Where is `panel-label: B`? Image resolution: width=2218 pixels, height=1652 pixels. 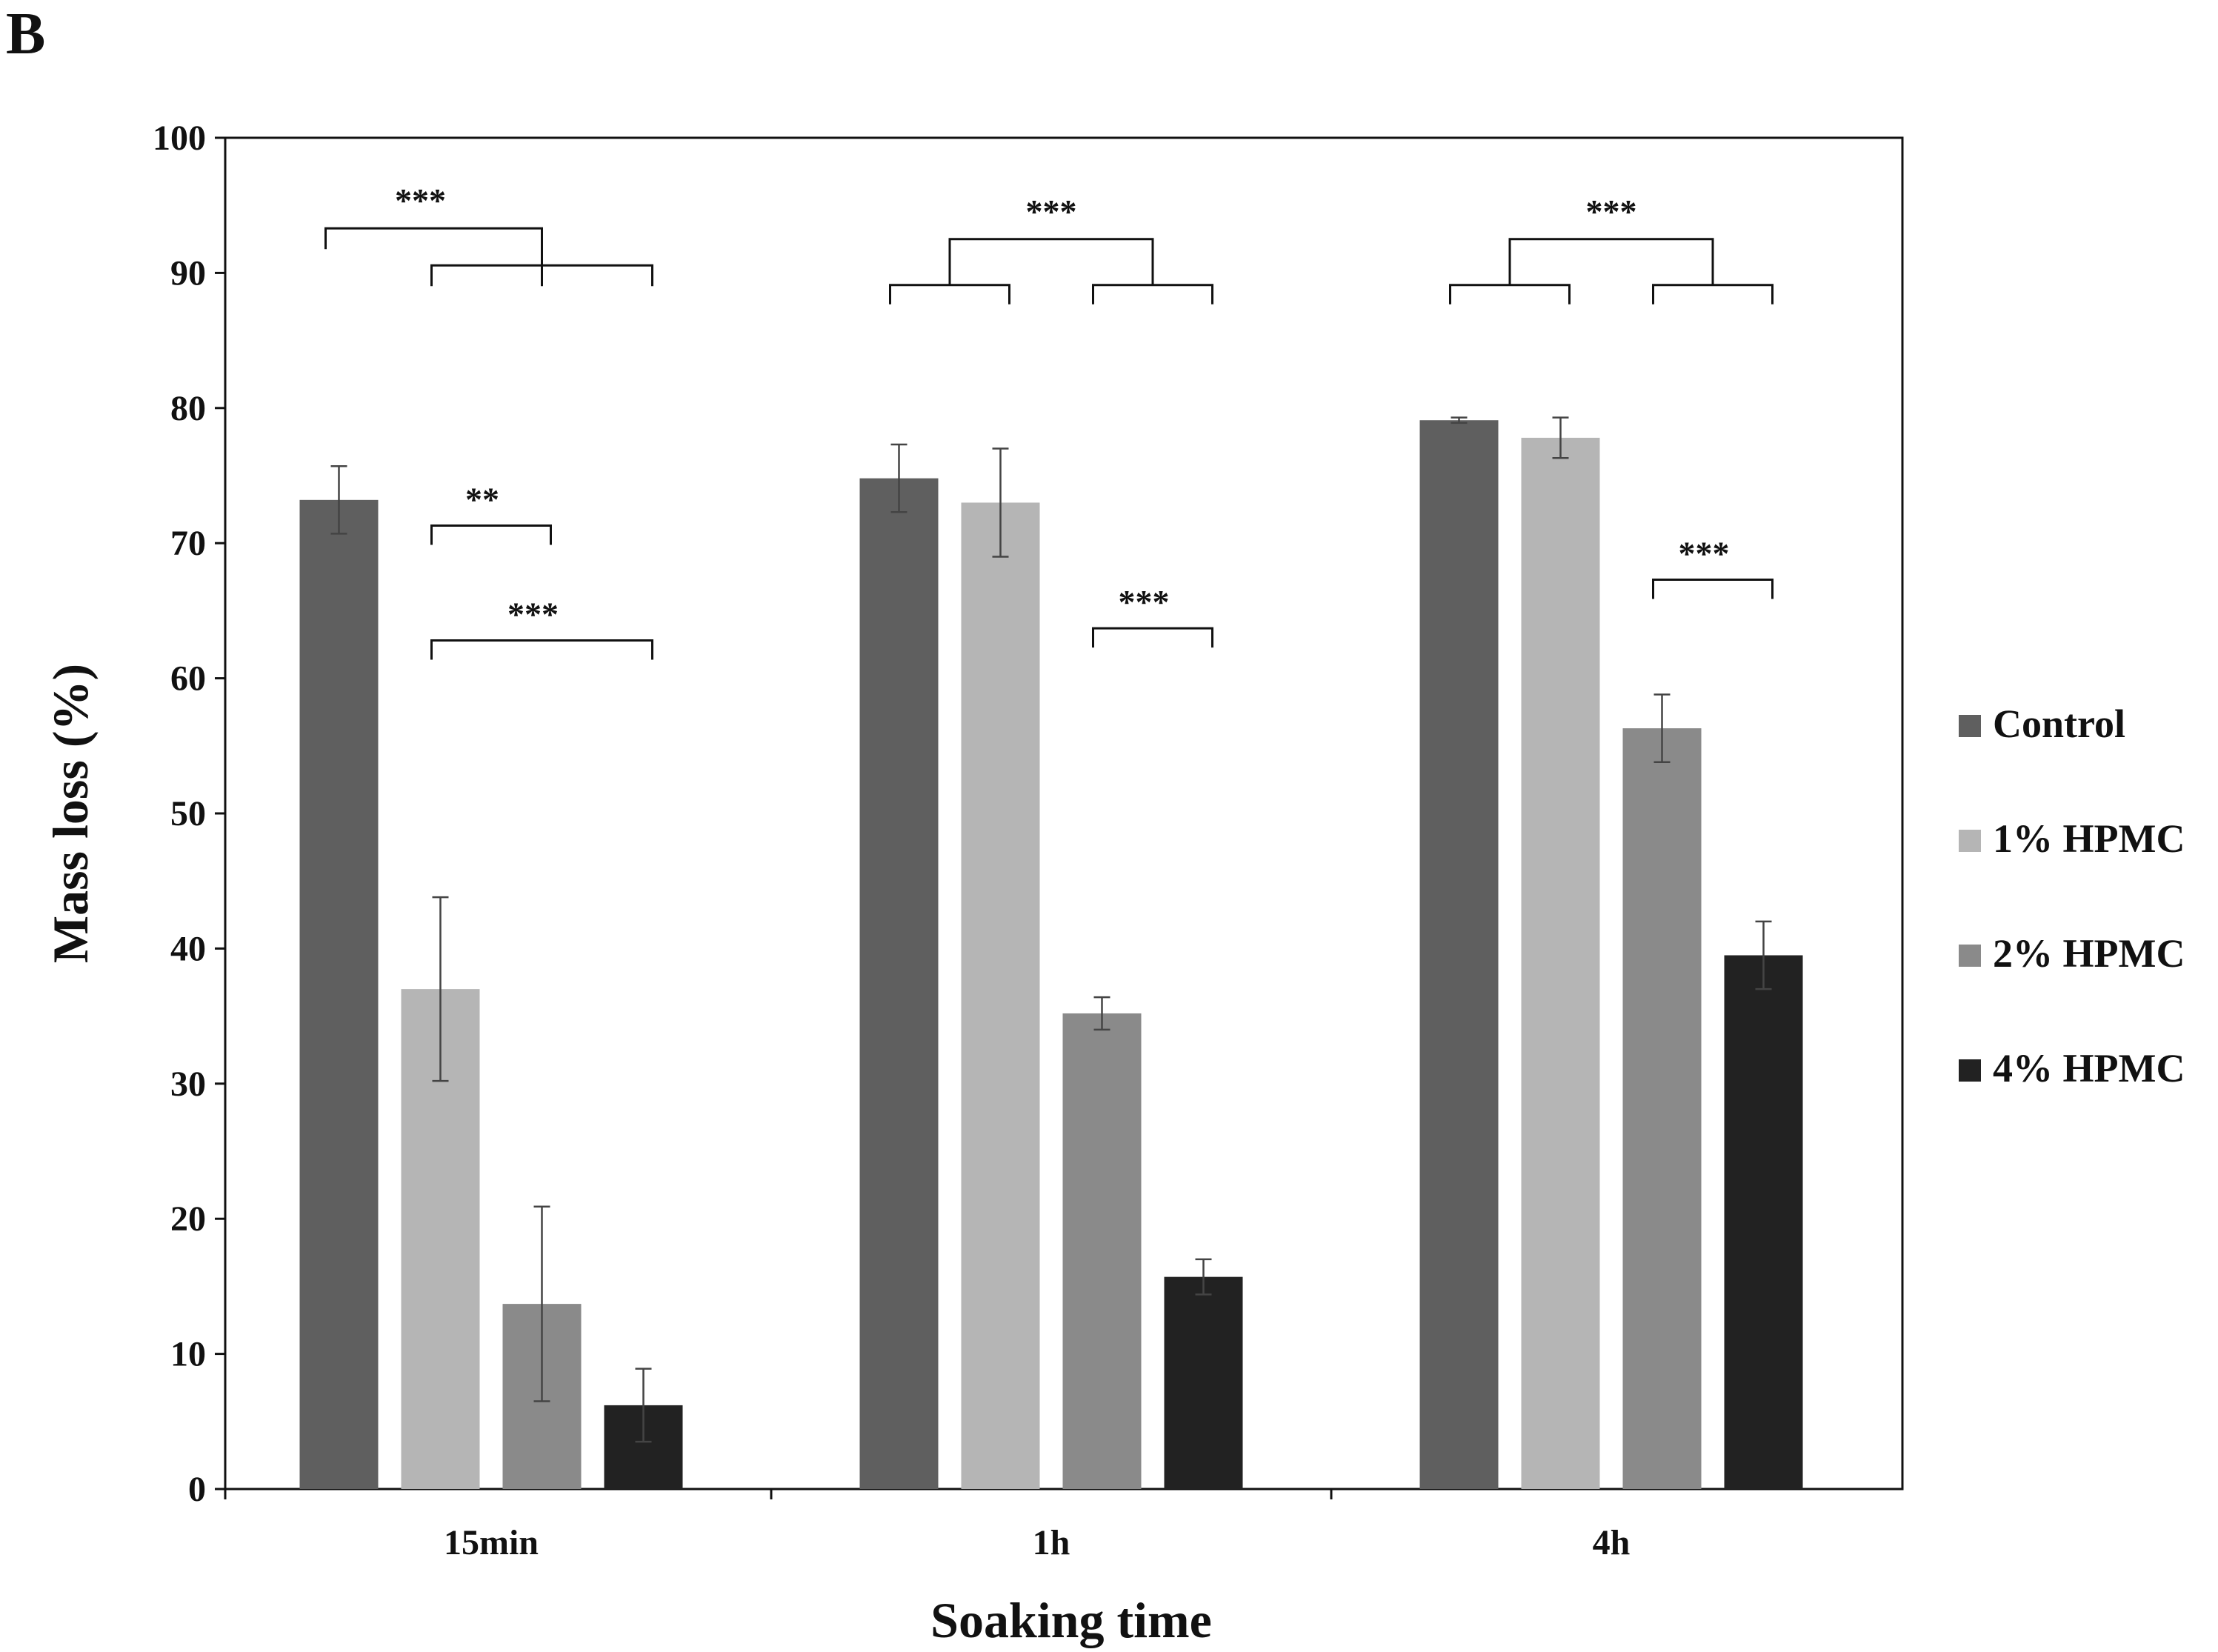
panel-label: B is located at coordinates (25, 34).